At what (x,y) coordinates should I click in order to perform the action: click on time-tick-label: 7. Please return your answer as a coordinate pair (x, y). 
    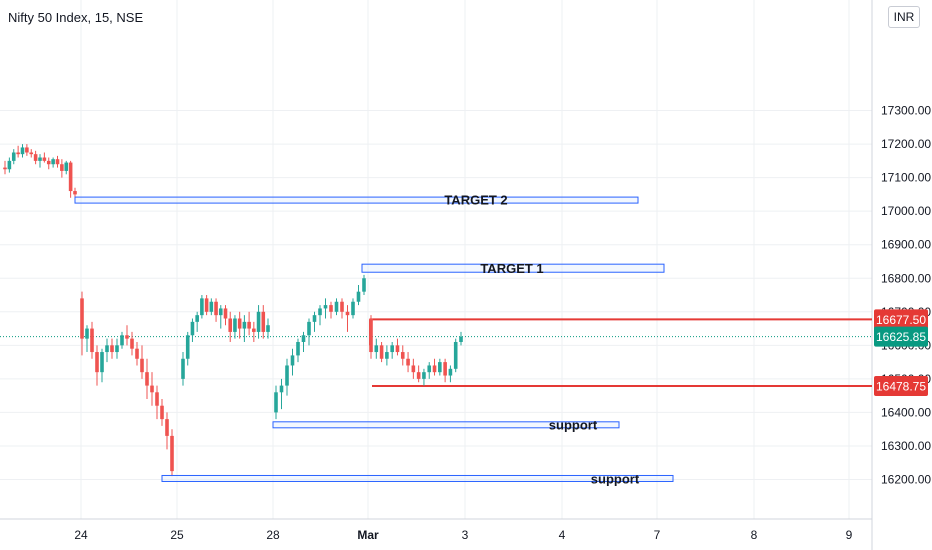
    Looking at the image, I should click on (657, 535).